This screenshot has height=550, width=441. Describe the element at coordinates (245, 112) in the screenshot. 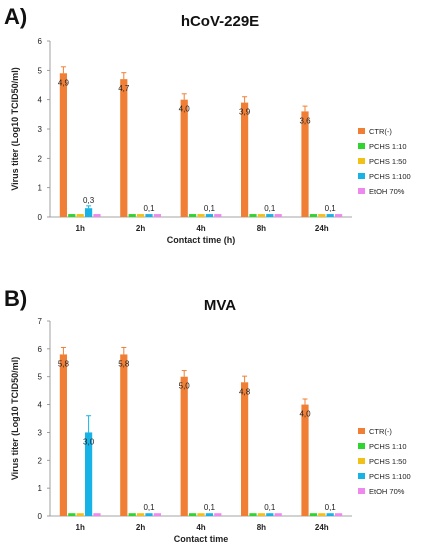

I see `data-label: 3,9` at that location.